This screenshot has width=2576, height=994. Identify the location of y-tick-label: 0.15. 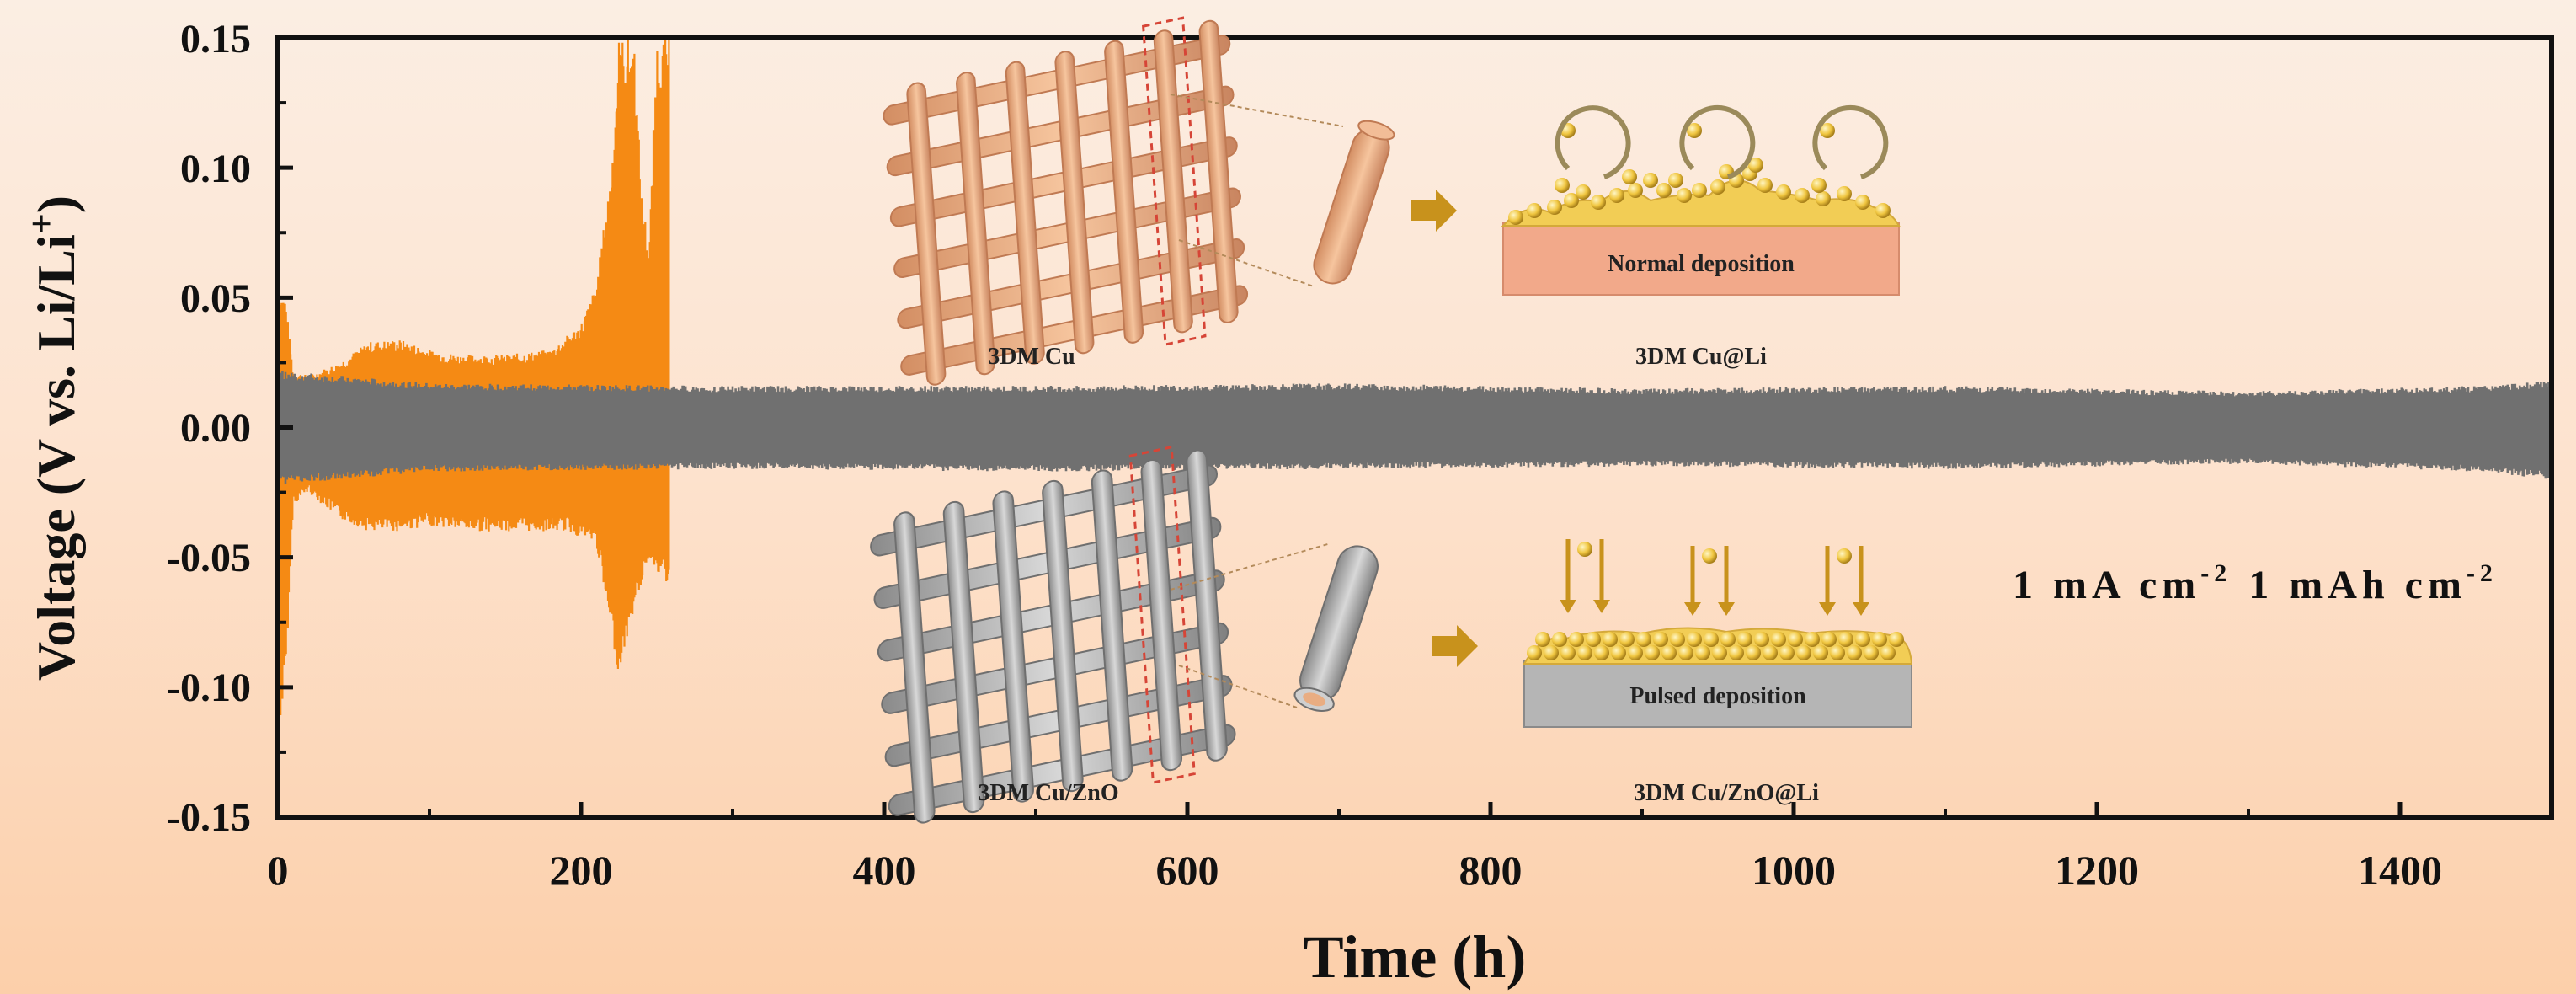
(215, 39).